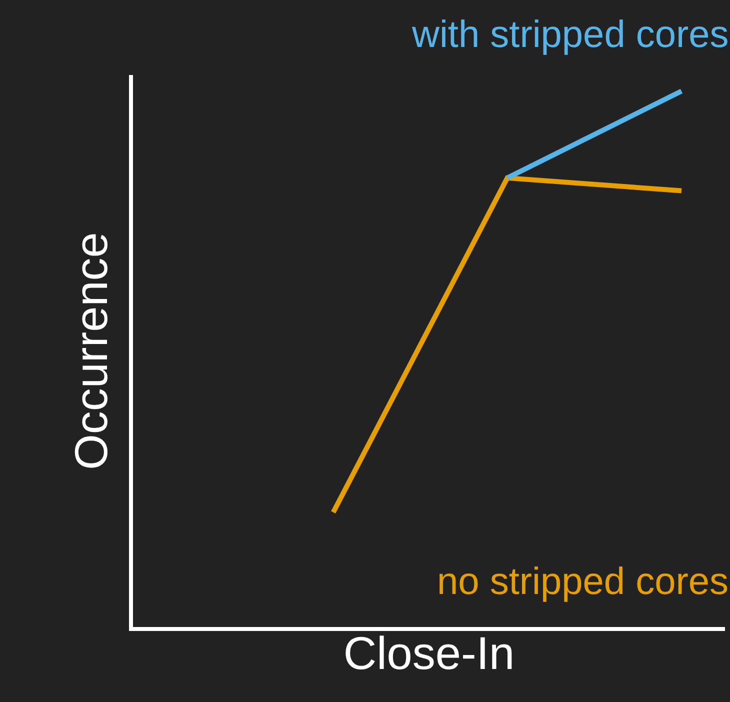 Image resolution: width=730 pixels, height=702 pixels. What do you see at coordinates (429, 653) in the screenshot?
I see `x-axis-title: Close-In` at bounding box center [429, 653].